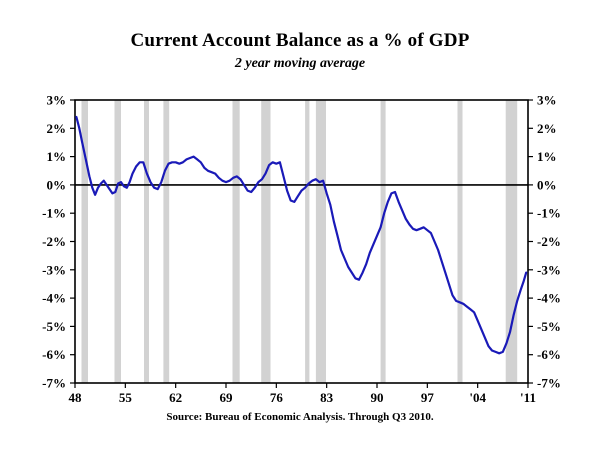  I want to click on y-axis-label-right: -2%, so click(549, 241).